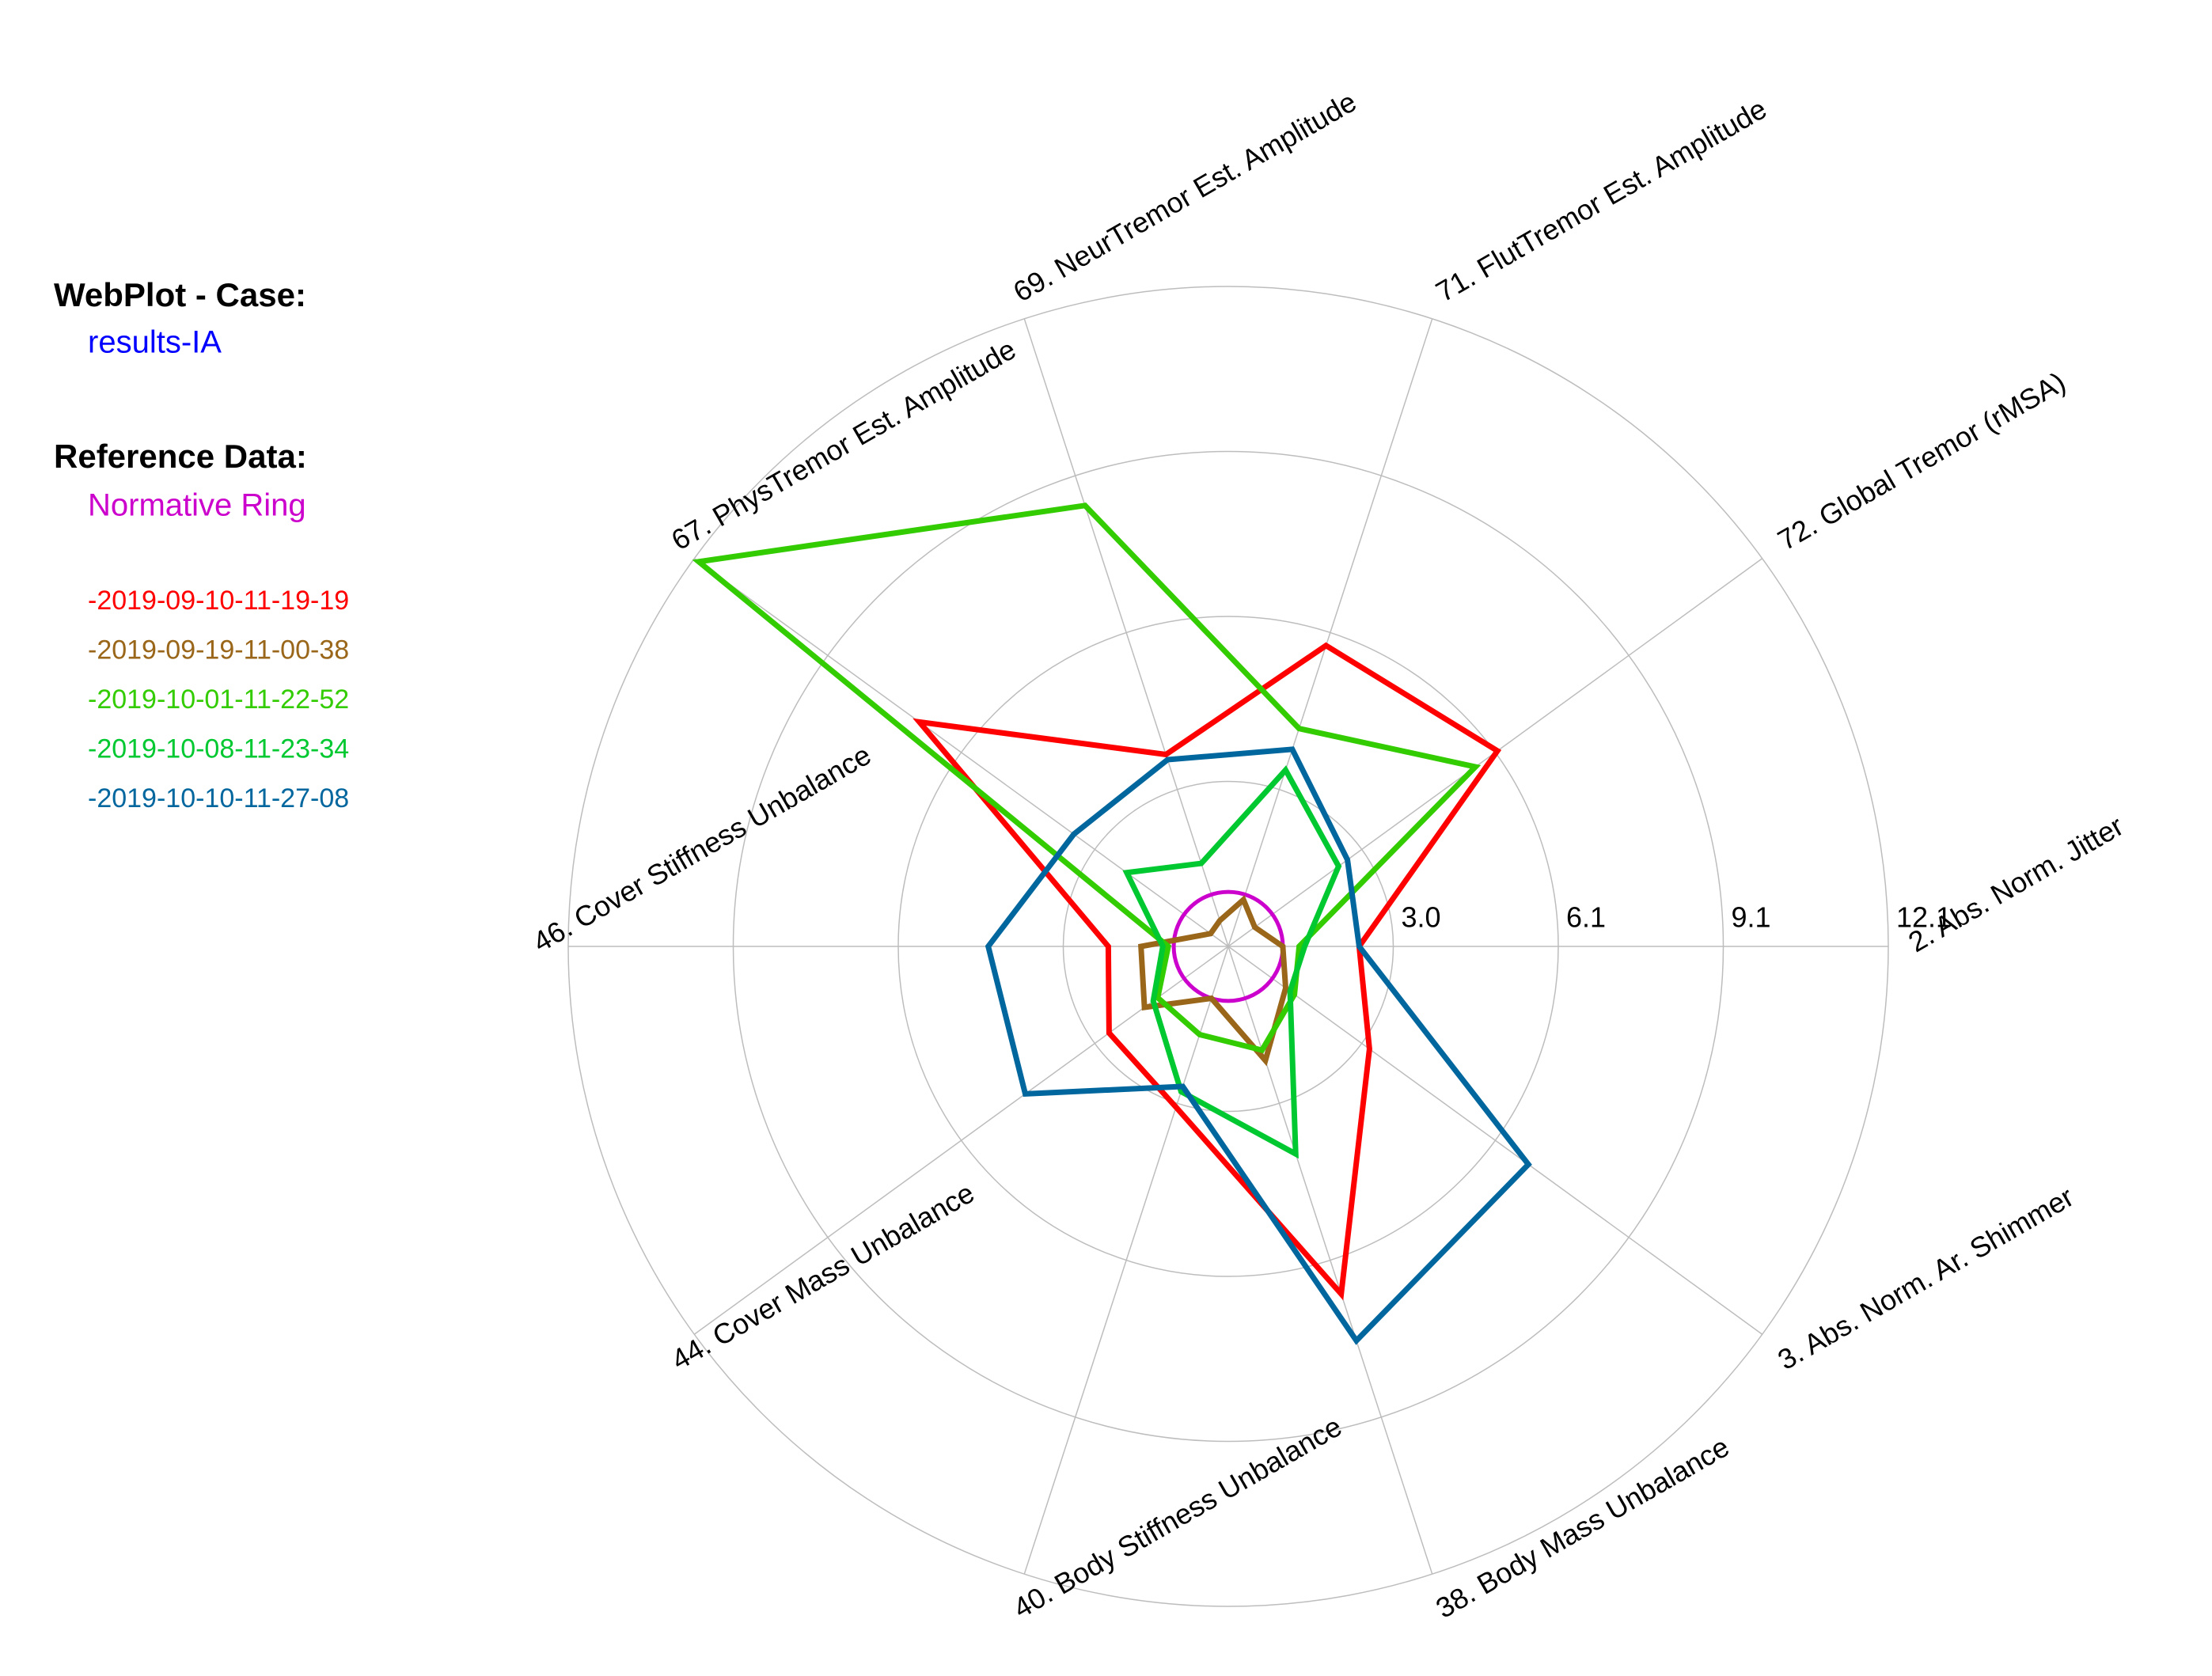  What do you see at coordinates (218, 601) in the screenshot?
I see `legend-entry: -2019-09-10-11-19-19` at bounding box center [218, 601].